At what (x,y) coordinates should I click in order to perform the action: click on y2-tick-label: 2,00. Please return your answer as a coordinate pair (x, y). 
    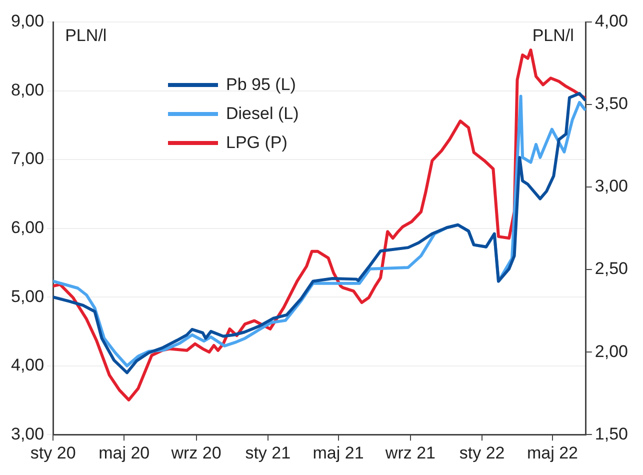
    Looking at the image, I should click on (611, 351).